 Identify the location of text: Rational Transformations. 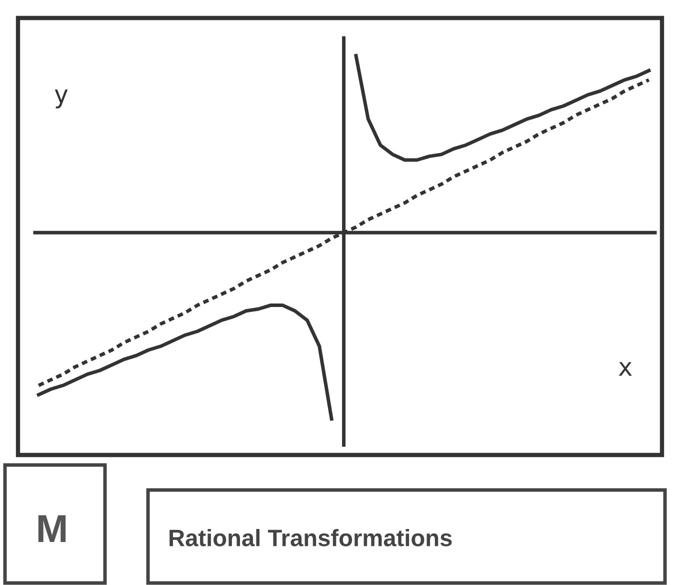
(311, 537).